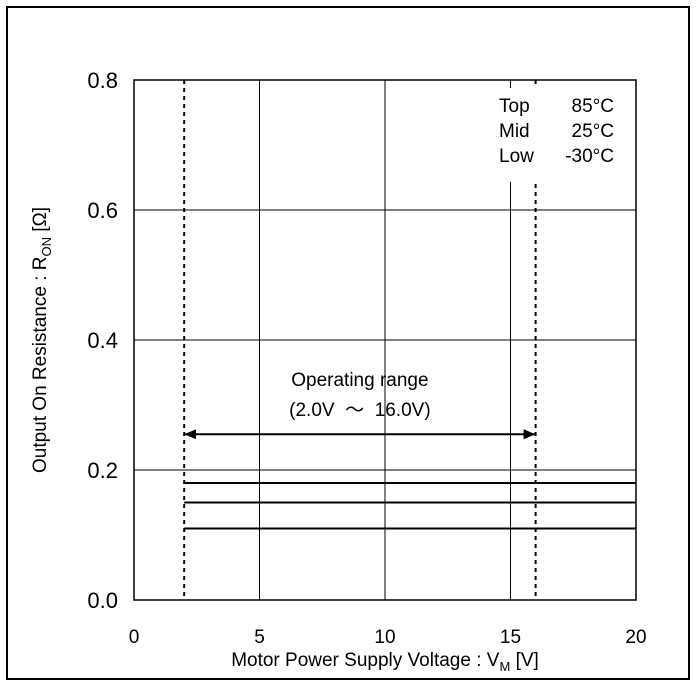 This screenshot has width=698, height=687. I want to click on annotation-line-2: (2.0V ～ 16.0V), so click(360, 410).